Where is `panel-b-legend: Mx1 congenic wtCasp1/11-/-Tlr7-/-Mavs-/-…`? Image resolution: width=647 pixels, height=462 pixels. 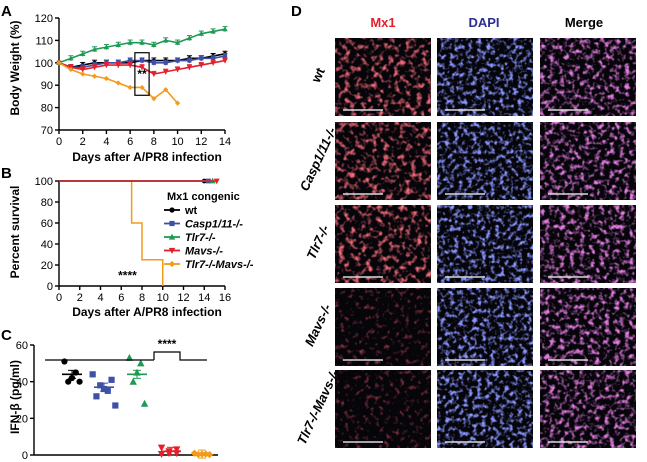
panel-b-legend: Mx1 congenic wtCasp1/11-/-Tlr7-/-Mavs-/-… is located at coordinates (209, 231).